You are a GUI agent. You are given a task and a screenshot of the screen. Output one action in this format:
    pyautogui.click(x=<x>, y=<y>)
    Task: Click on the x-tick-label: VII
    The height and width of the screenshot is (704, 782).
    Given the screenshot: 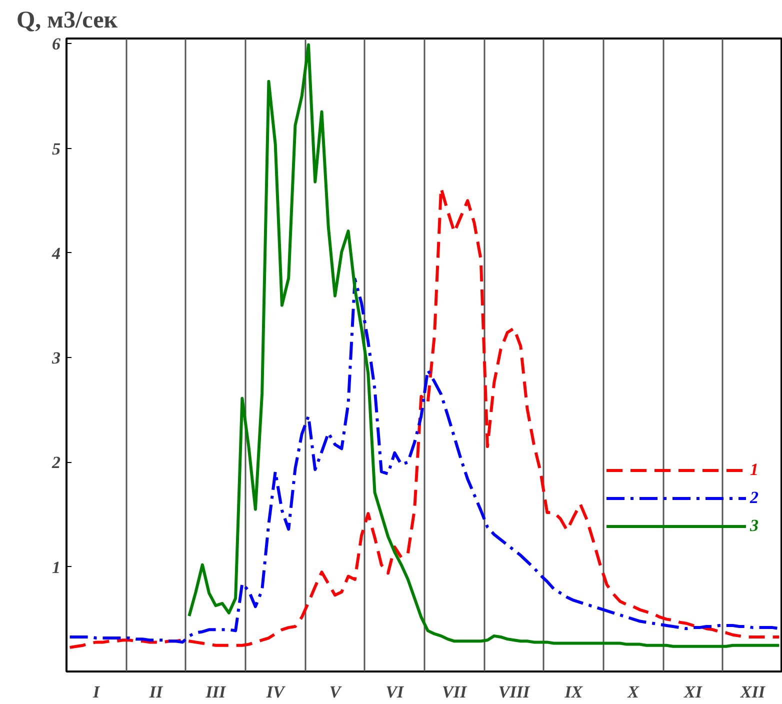 What is the action you would take?
    pyautogui.click(x=455, y=692)
    